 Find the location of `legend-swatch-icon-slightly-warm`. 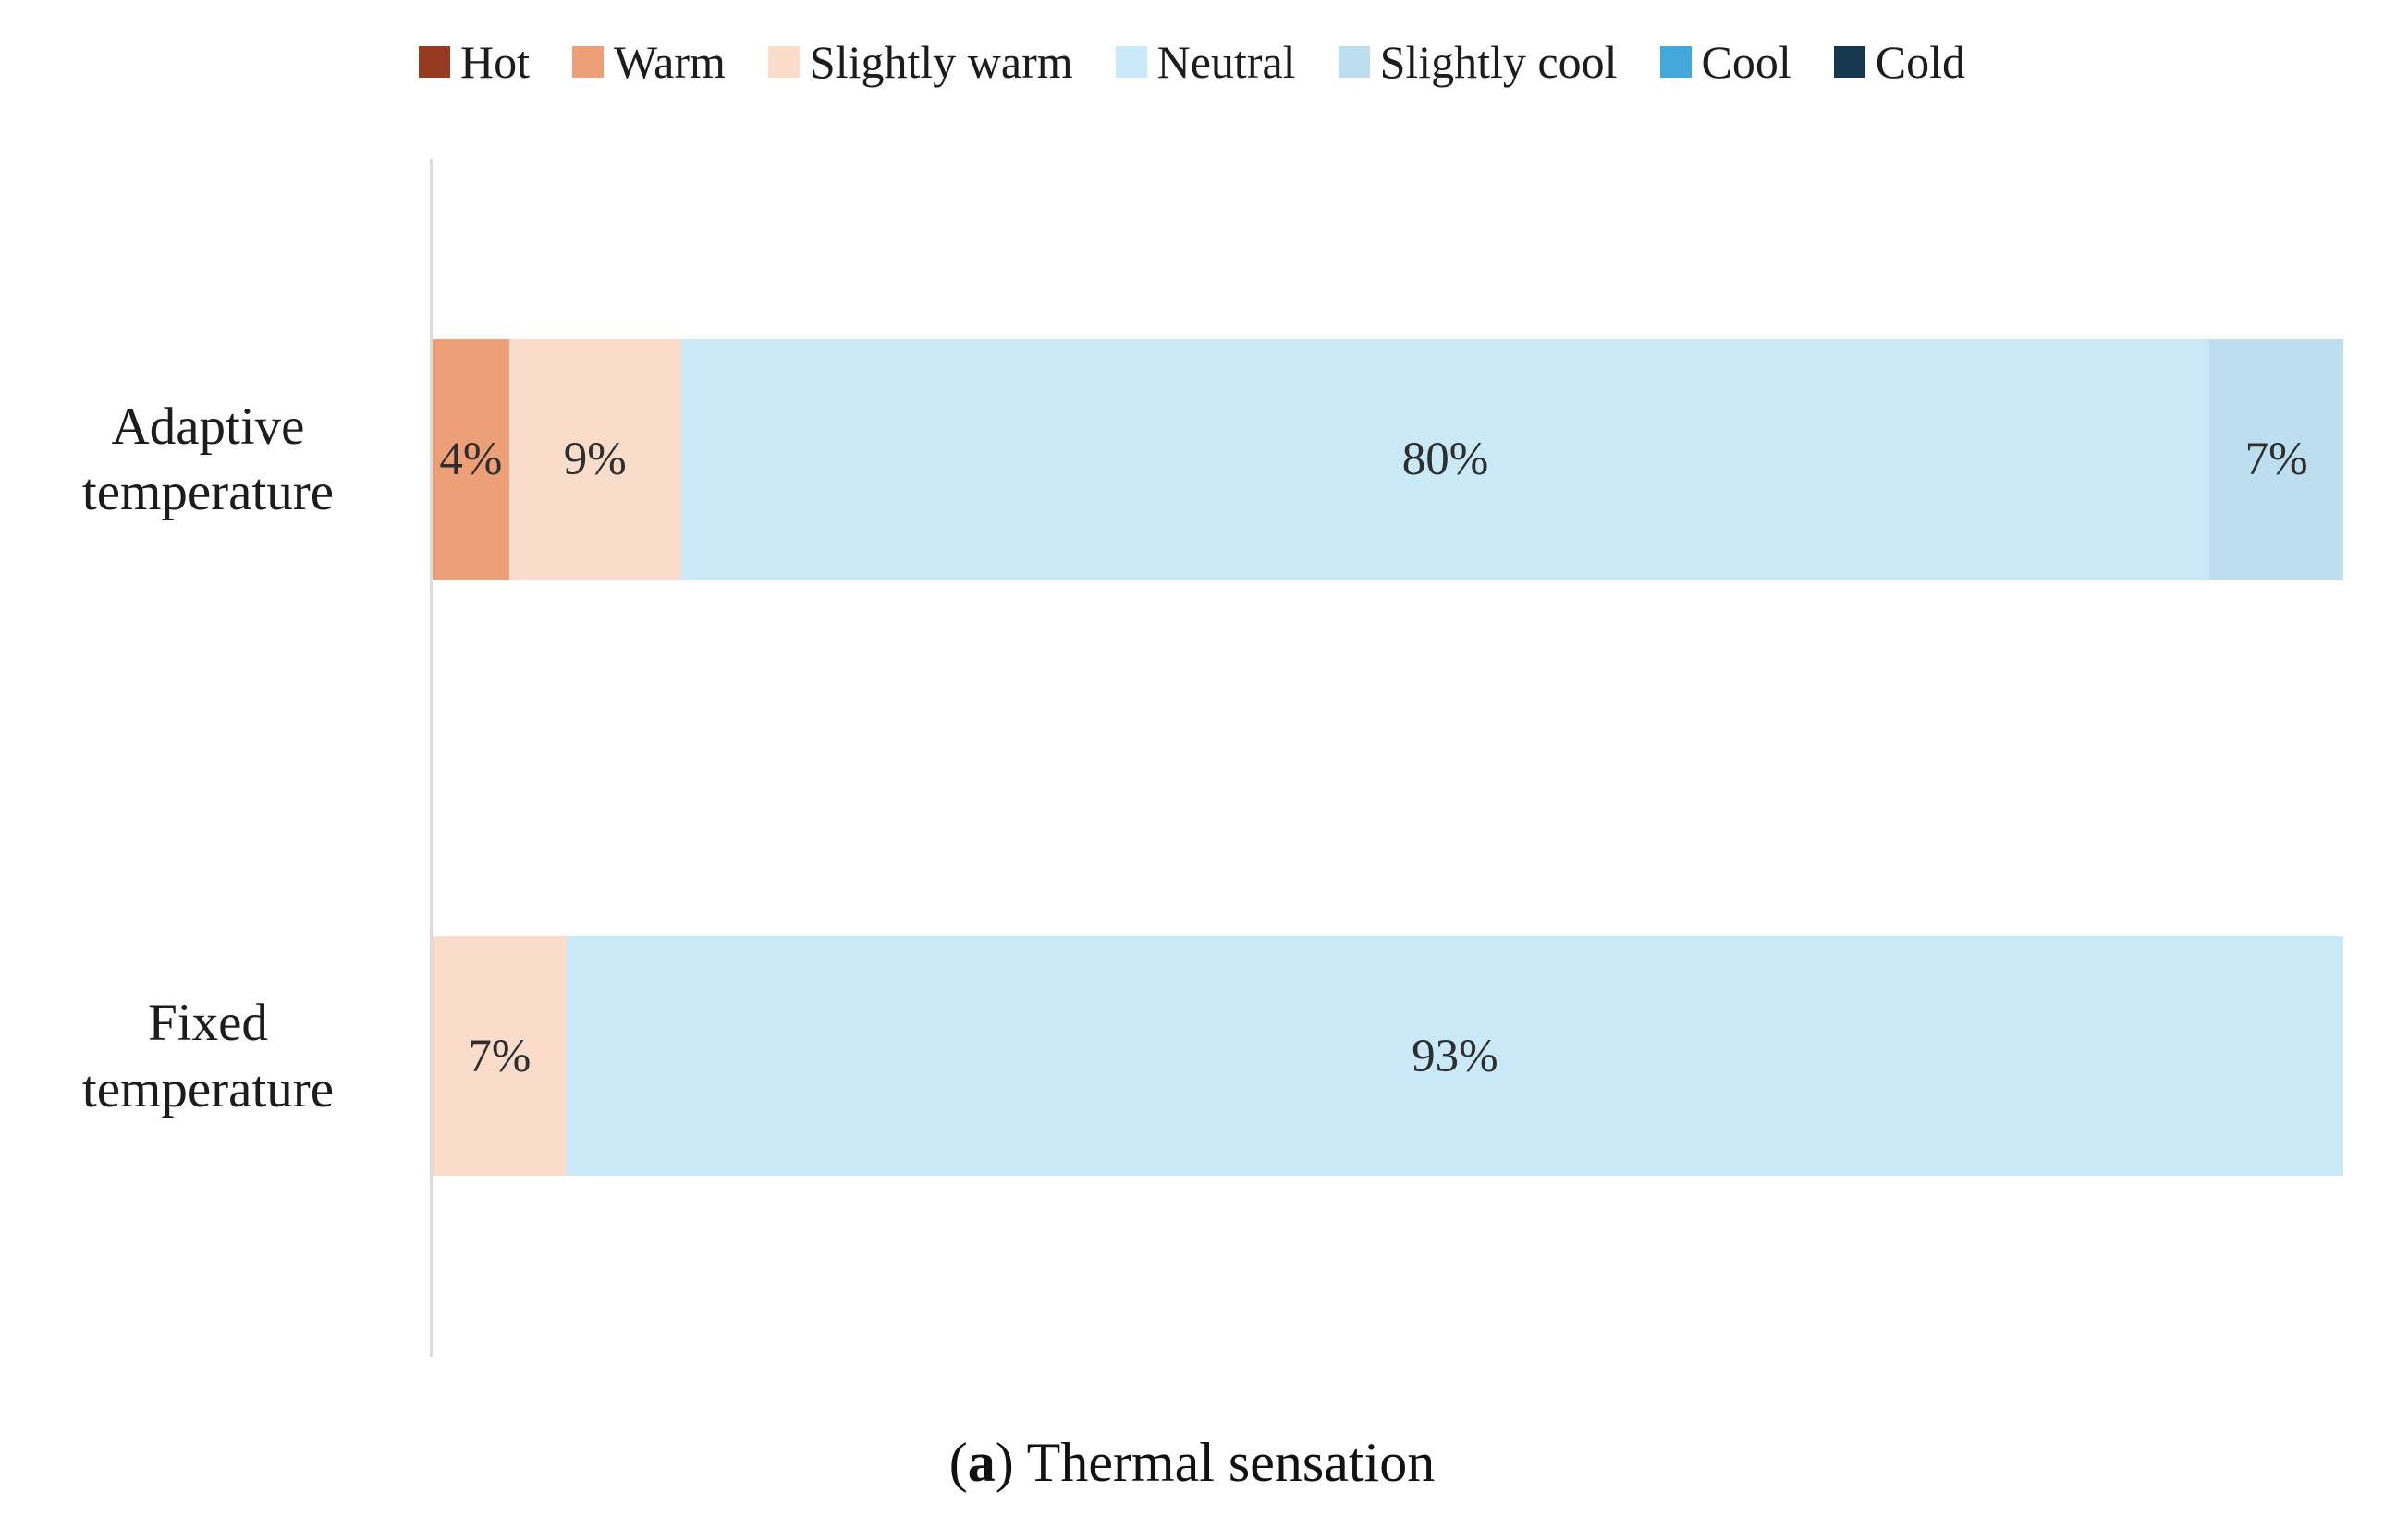

legend-swatch-icon-slightly-warm is located at coordinates (783, 62).